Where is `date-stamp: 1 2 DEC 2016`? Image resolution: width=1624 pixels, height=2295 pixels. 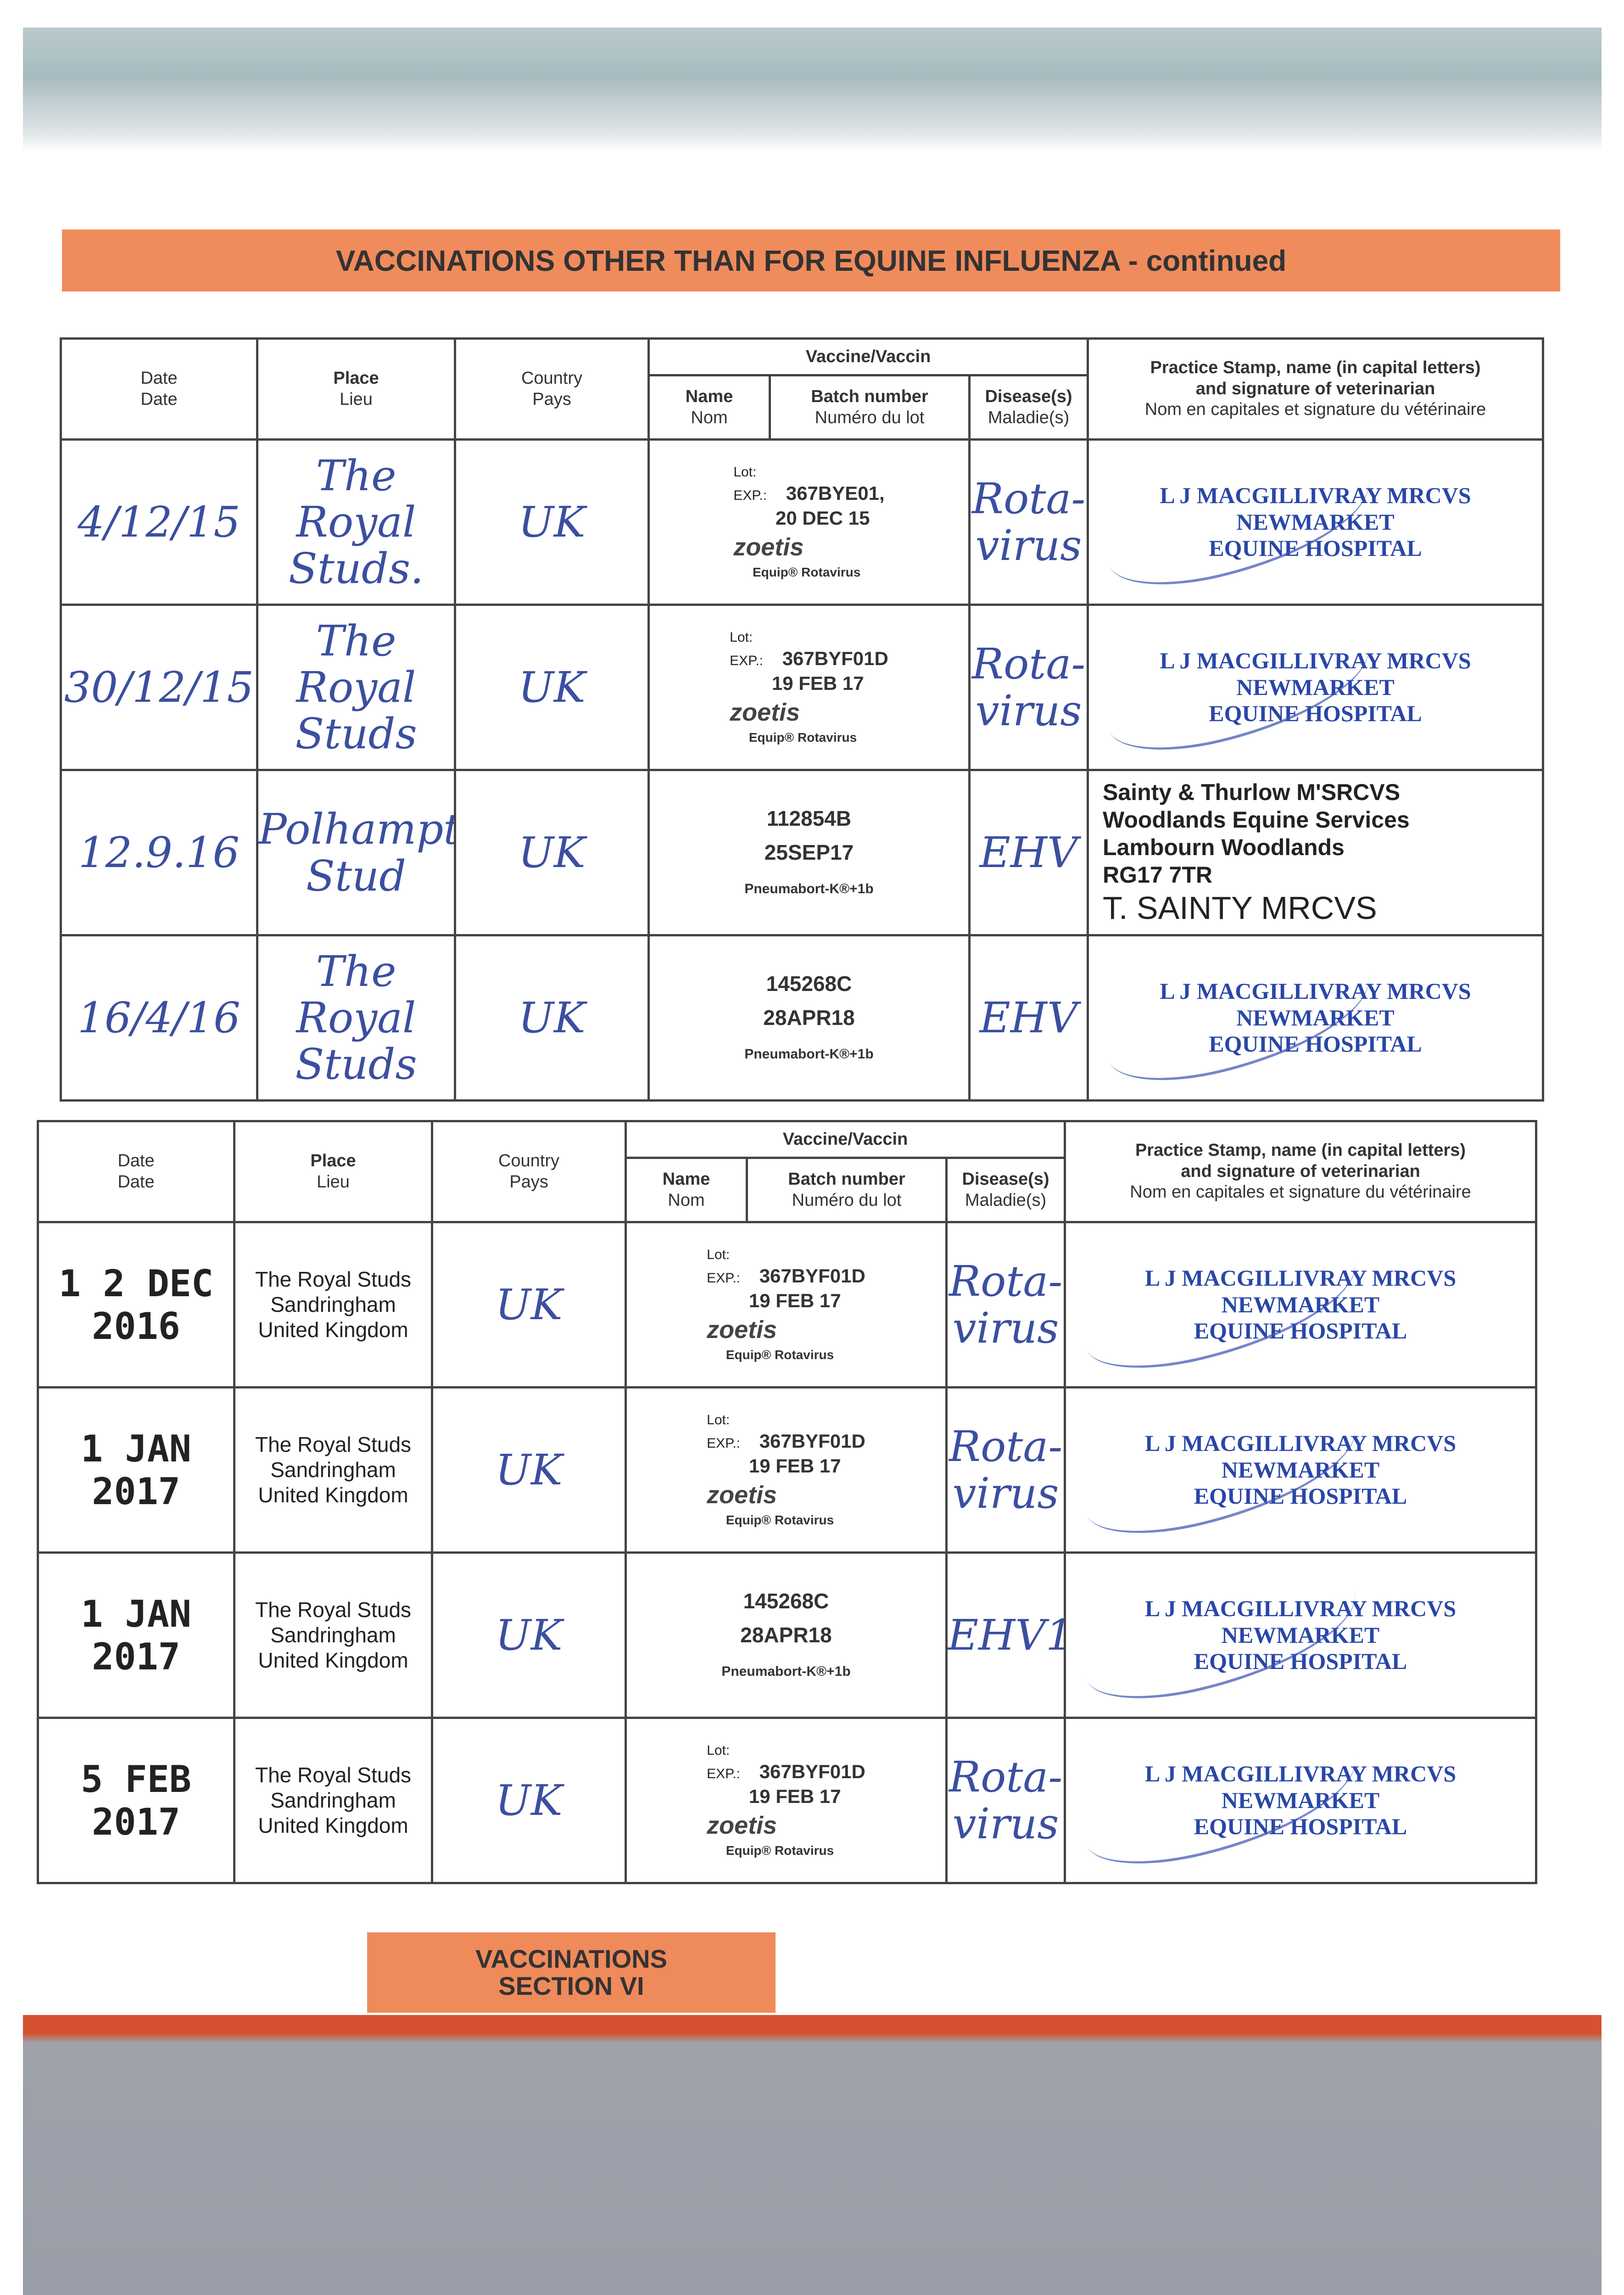 date-stamp: 1 2 DEC 2016 is located at coordinates (136, 1305).